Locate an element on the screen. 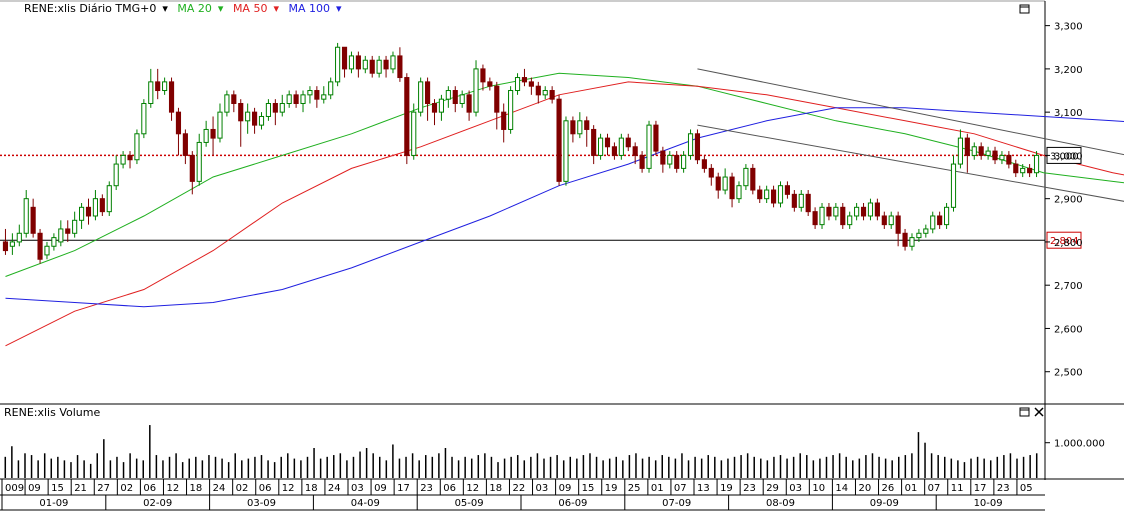  x-day-label: 19 is located at coordinates (611, 488).